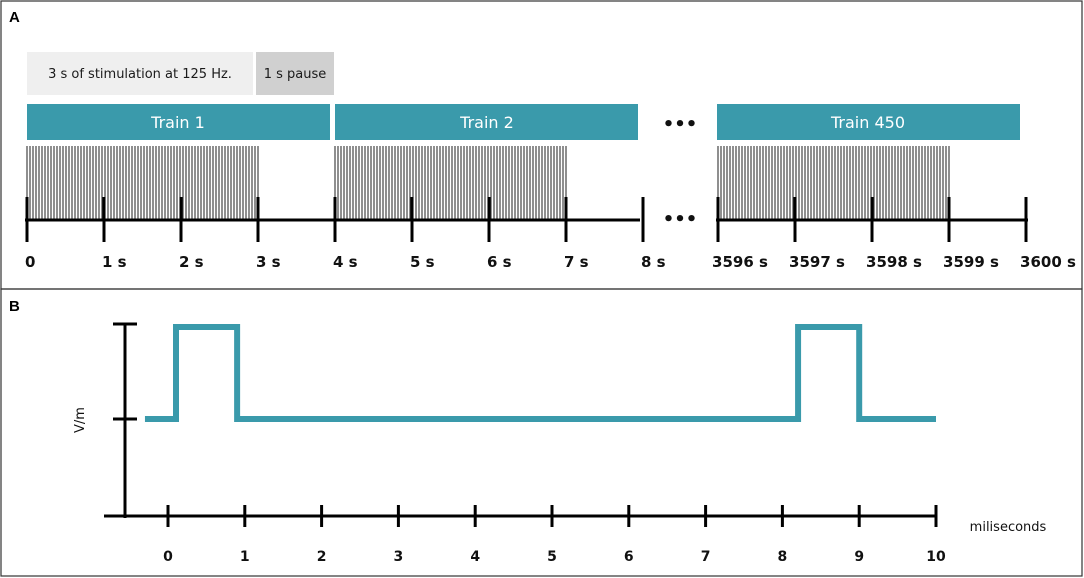  Describe the element at coordinates (576, 262) in the screenshot. I see `axis1-tick-label: 7 s` at that location.